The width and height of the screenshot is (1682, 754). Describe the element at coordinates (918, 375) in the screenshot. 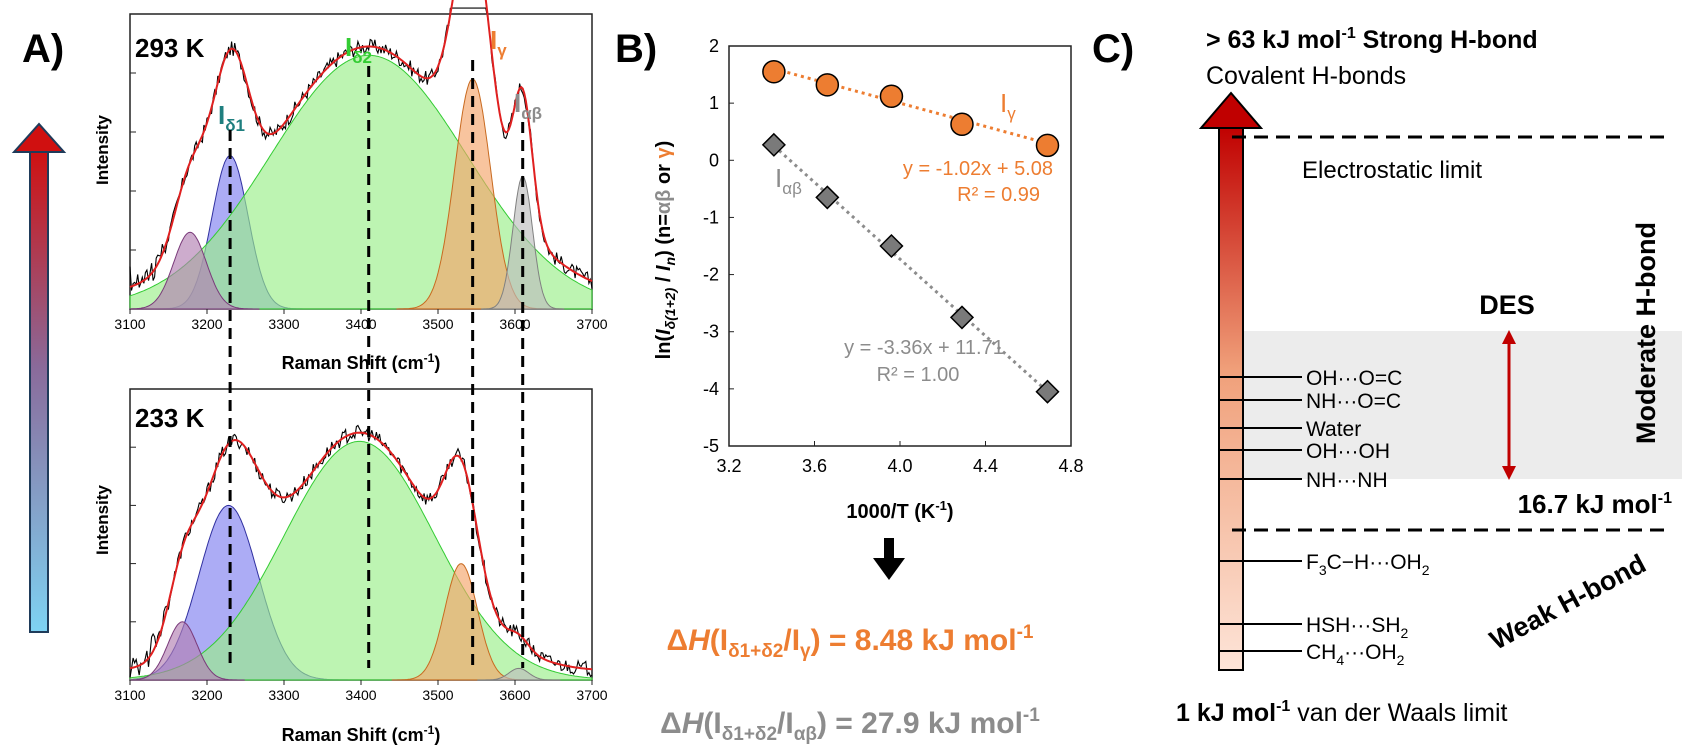

I see `r2-ab: R² = 1.00` at that location.